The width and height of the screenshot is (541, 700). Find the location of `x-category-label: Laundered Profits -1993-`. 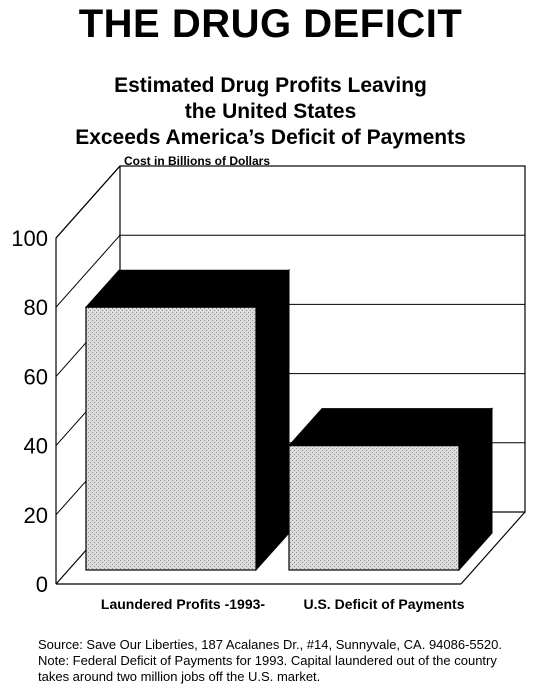

x-category-label: Laundered Profits -1993- is located at coordinates (183, 604).